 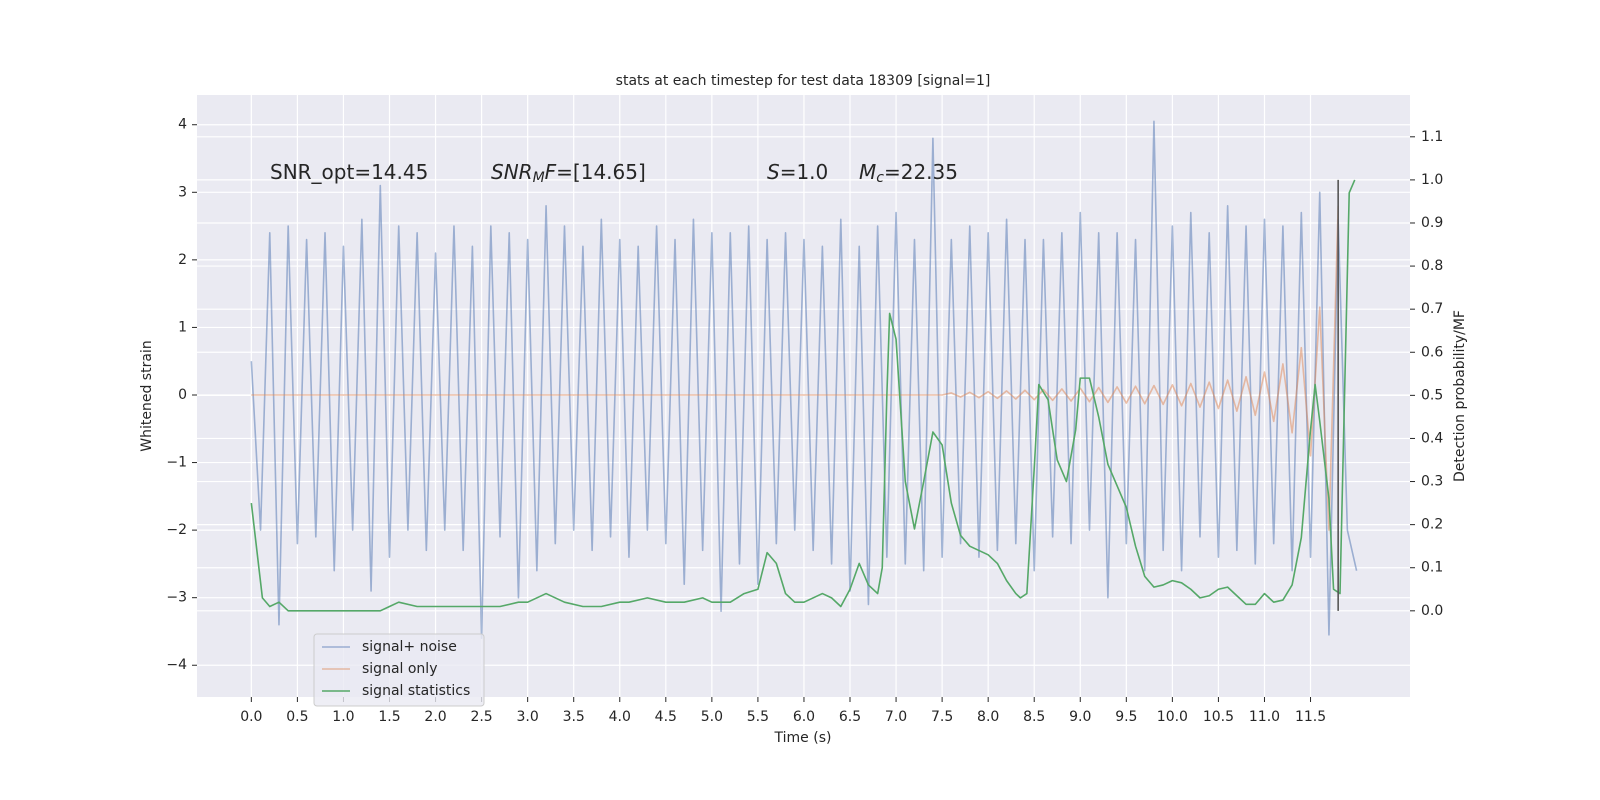 I want to click on annotation: SNR_opt=14.45, so click(x=349, y=172).